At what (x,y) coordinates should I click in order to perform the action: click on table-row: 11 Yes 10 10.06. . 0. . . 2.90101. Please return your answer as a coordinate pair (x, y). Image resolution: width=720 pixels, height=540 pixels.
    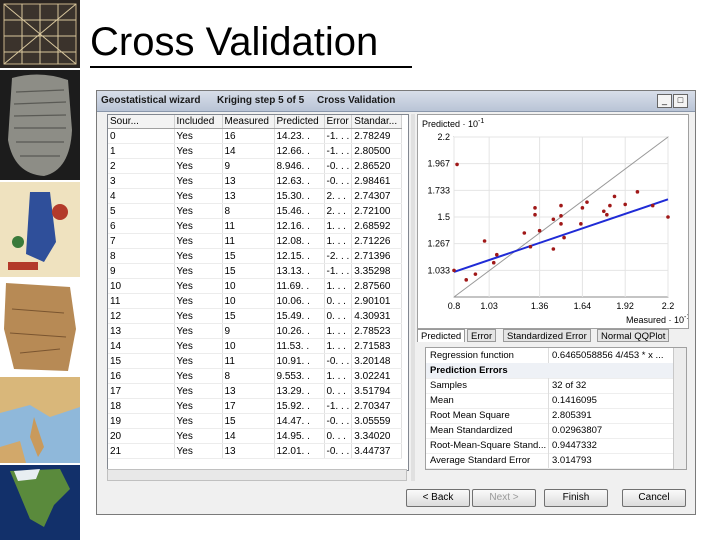
    Looking at the image, I should click on (255, 301).